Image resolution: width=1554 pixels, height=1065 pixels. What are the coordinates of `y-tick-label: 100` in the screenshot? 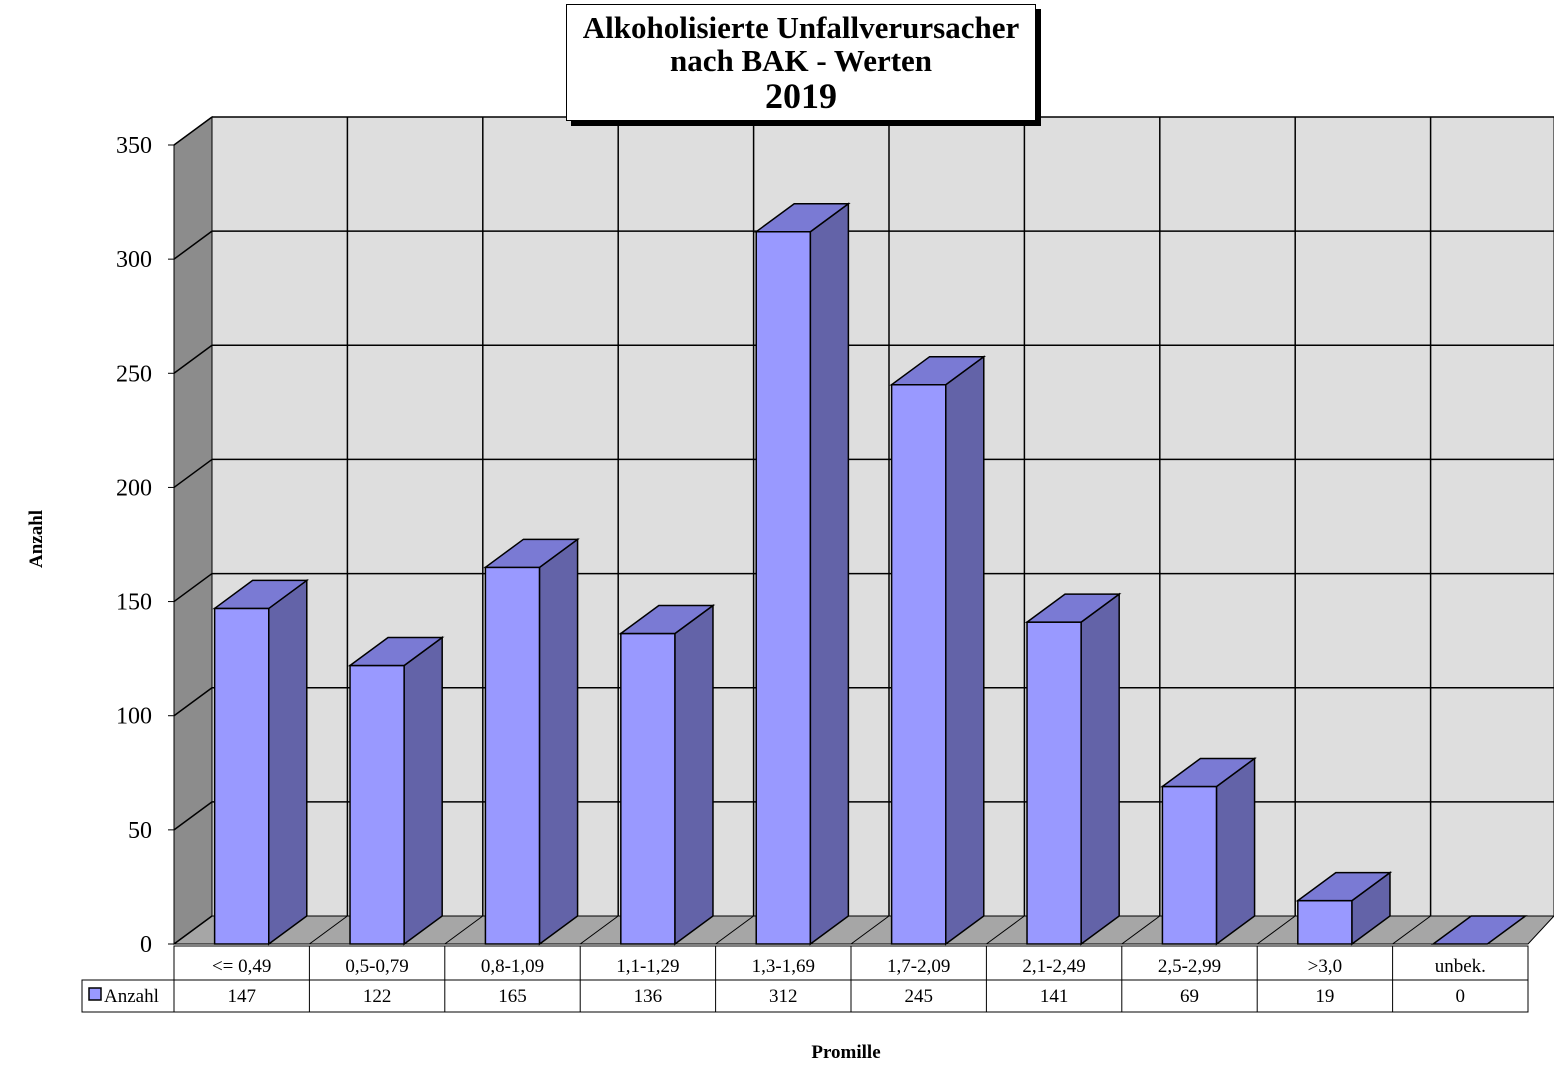 It's located at (134, 717).